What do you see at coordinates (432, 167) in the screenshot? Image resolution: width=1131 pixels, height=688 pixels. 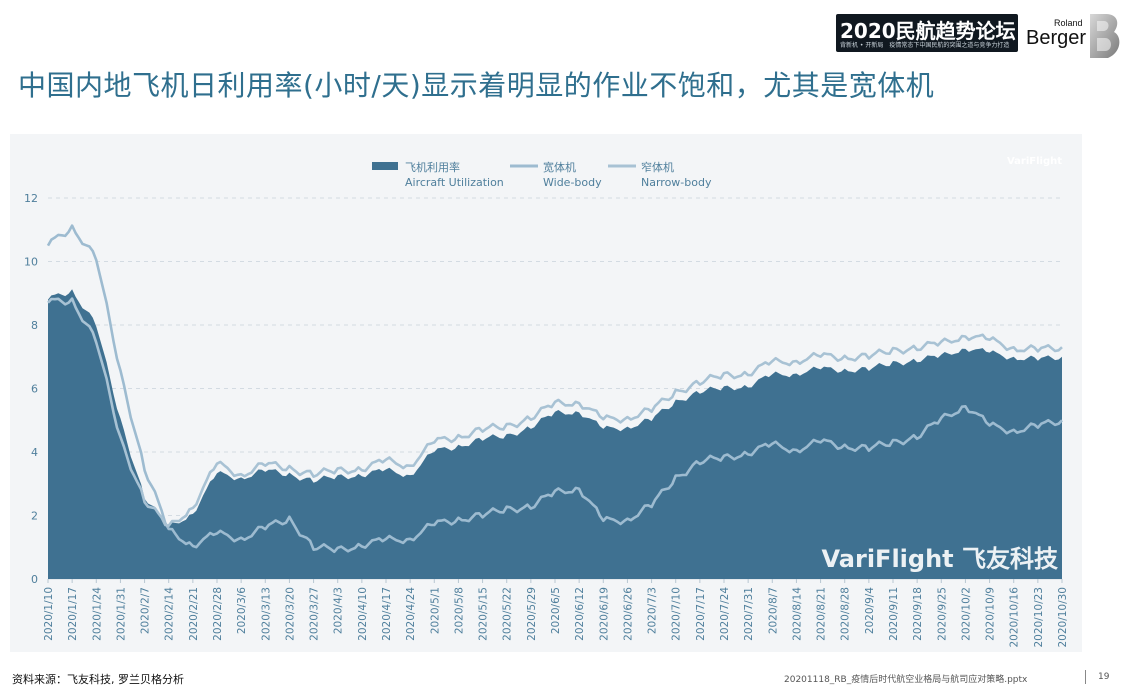 I see `legend-label-cn: 飞机利用率` at bounding box center [432, 167].